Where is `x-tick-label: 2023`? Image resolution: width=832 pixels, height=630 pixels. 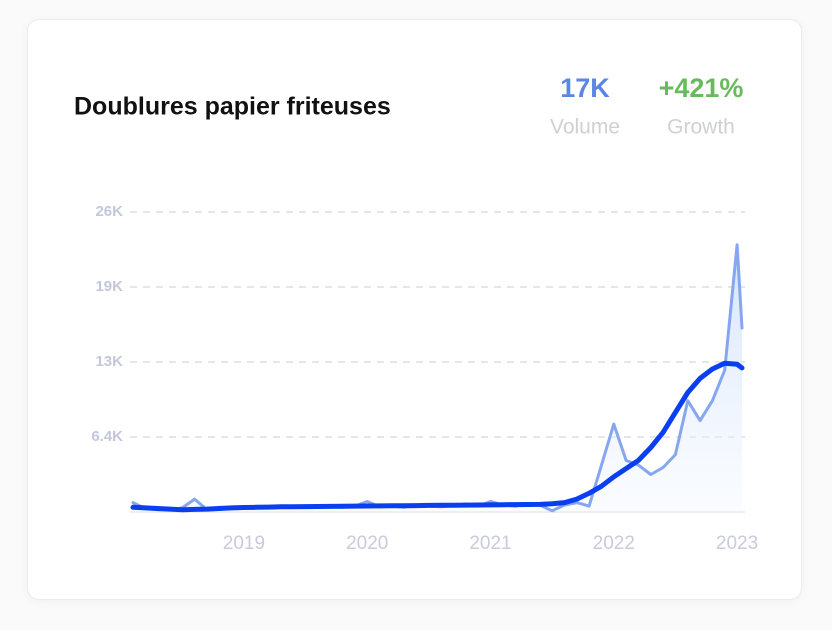
x-tick-label: 2023 is located at coordinates (737, 543).